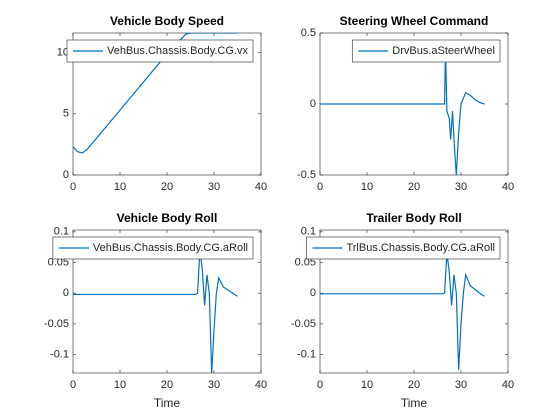 This screenshot has width=560, height=420. Describe the element at coordinates (167, 218) in the screenshot. I see `chart-title: Vehicle Body Roll` at that location.